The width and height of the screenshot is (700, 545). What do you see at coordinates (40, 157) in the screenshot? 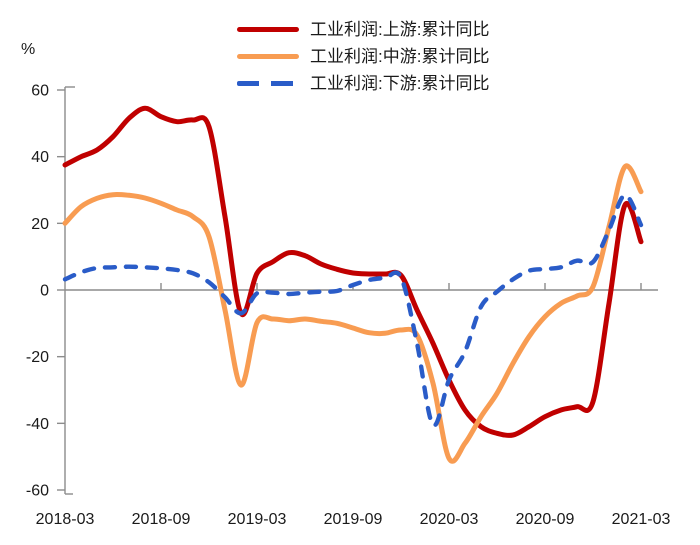
I see `y-tick-label: 40` at bounding box center [40, 157].